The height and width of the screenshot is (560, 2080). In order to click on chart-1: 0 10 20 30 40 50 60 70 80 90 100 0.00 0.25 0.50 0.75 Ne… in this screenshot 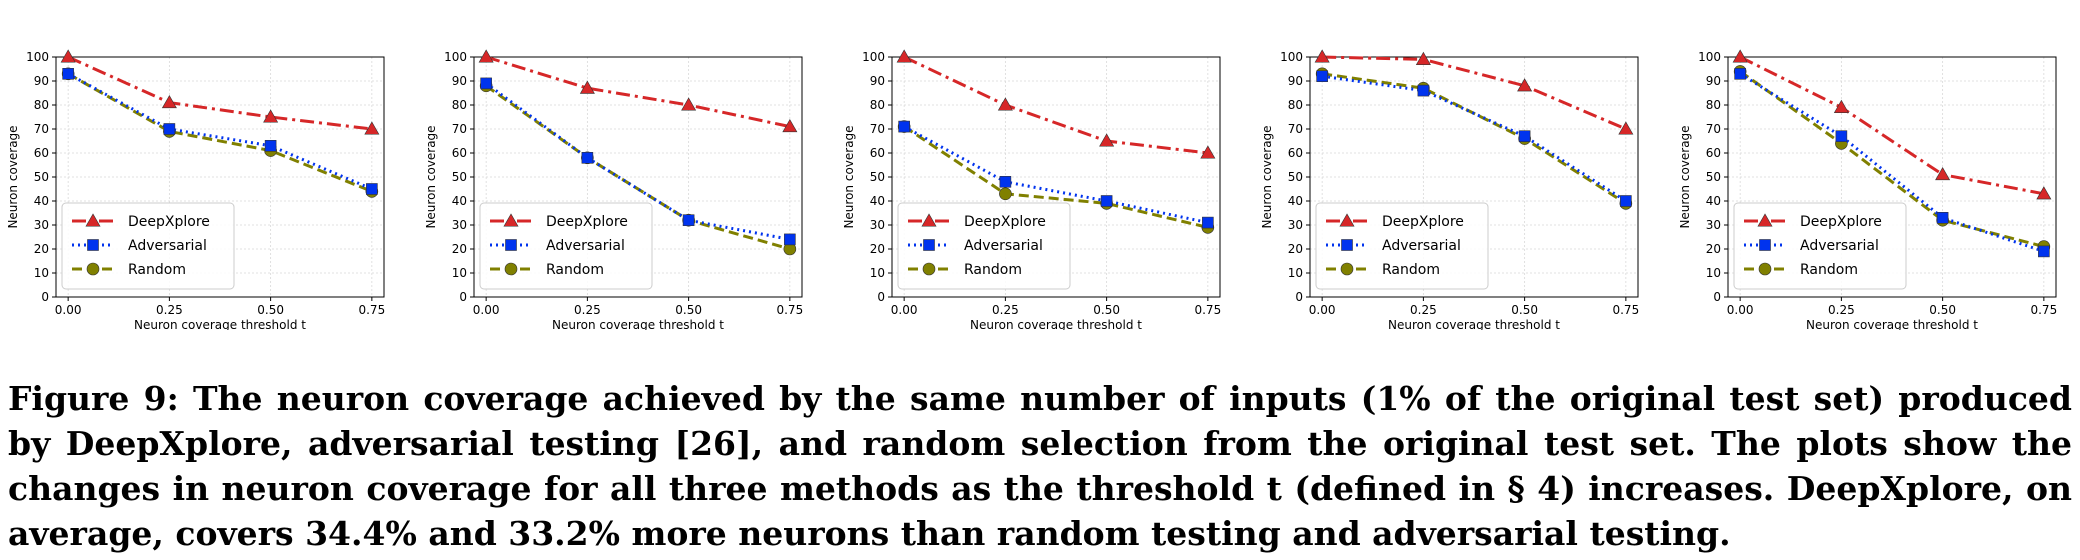, I will do `click(195, 189)`.